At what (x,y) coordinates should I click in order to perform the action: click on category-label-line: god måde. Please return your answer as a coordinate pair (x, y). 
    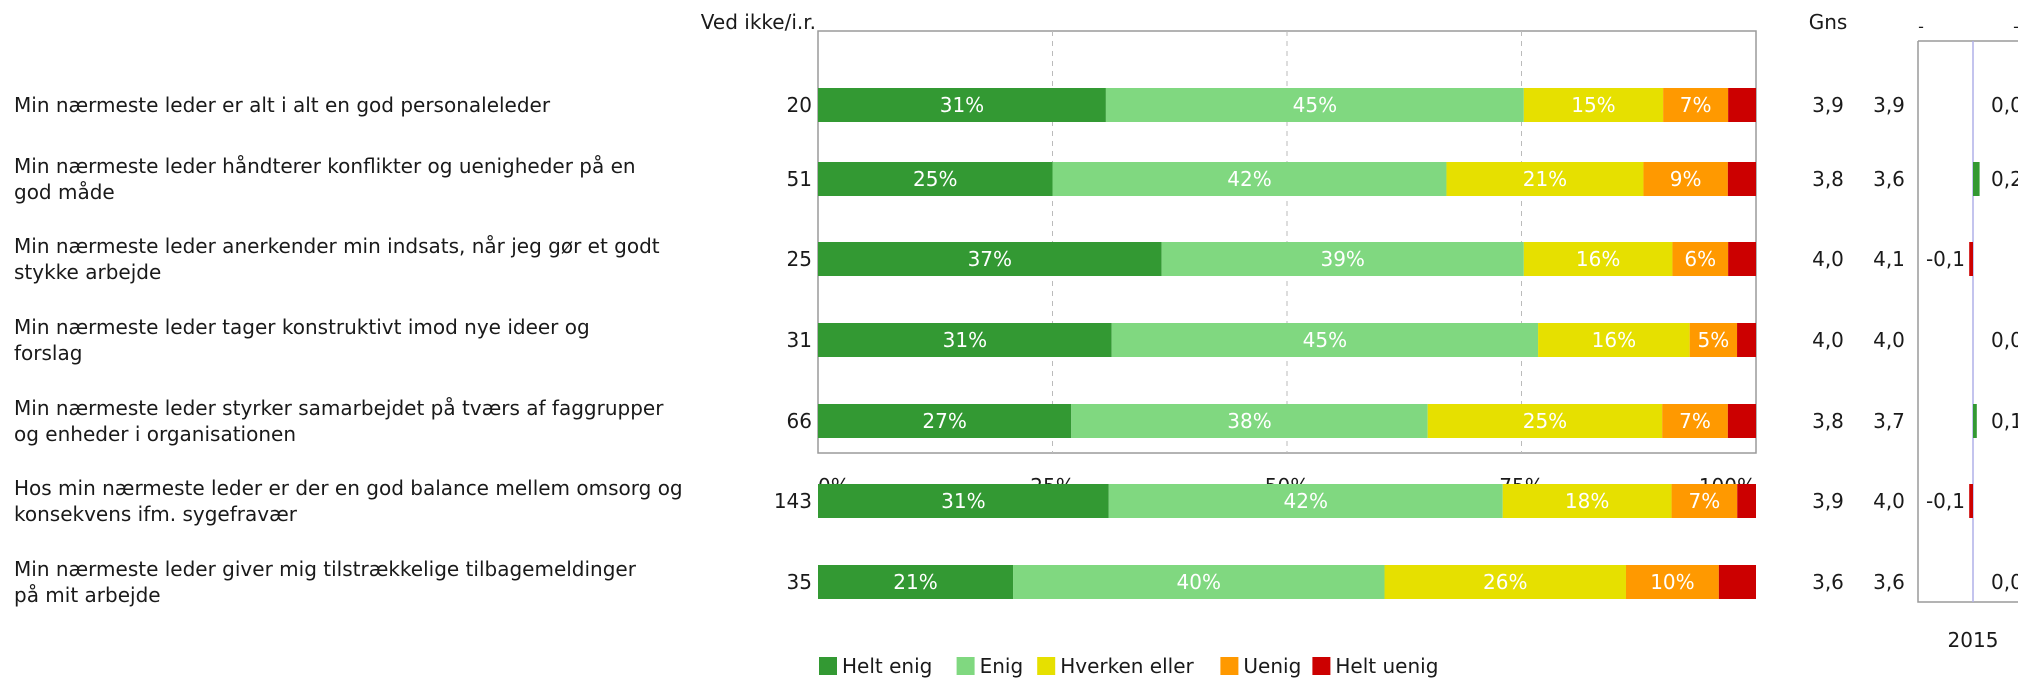
    Looking at the image, I should click on (64, 192).